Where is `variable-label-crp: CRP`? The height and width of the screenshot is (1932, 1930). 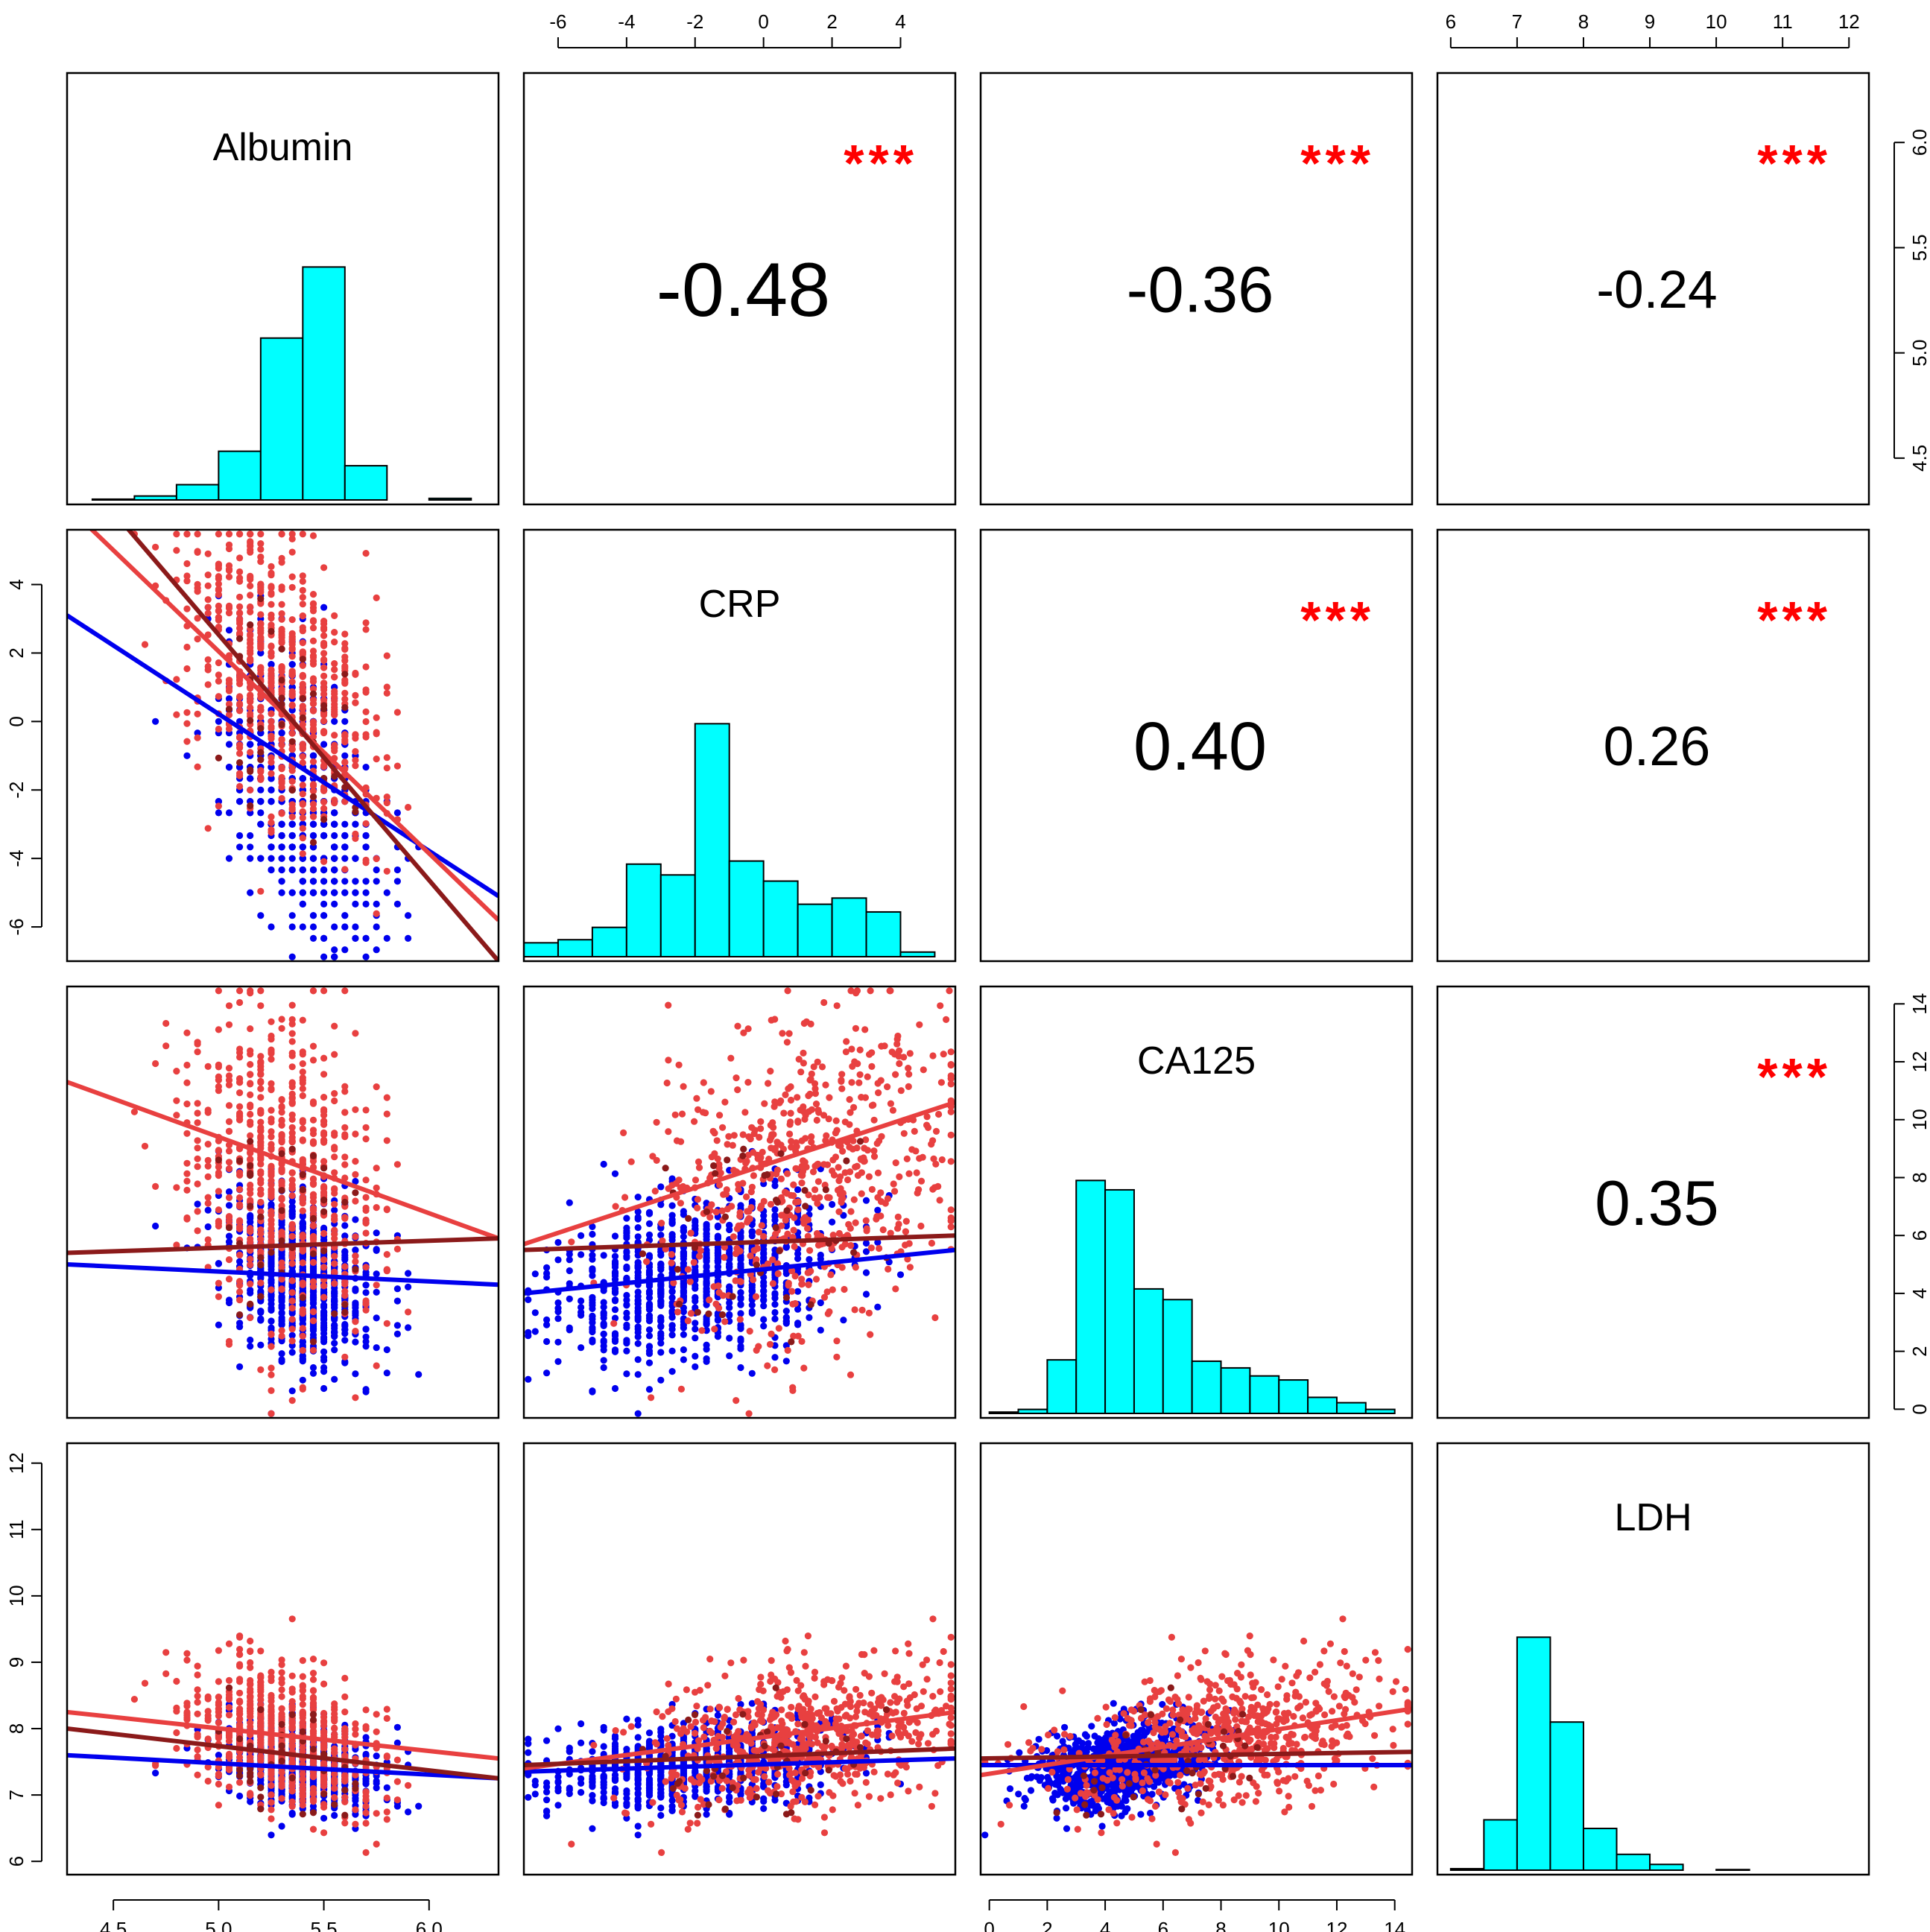
variable-label-crp: CRP is located at coordinates (740, 604).